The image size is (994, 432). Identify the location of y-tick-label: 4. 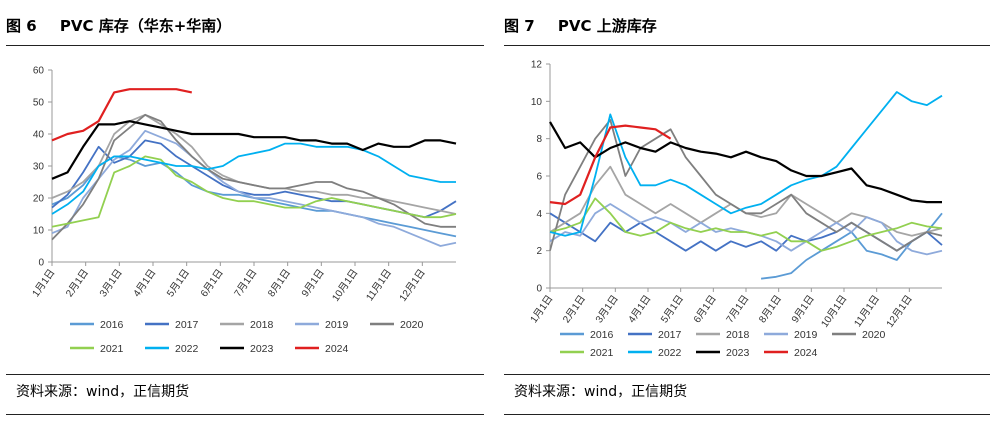
(539, 214).